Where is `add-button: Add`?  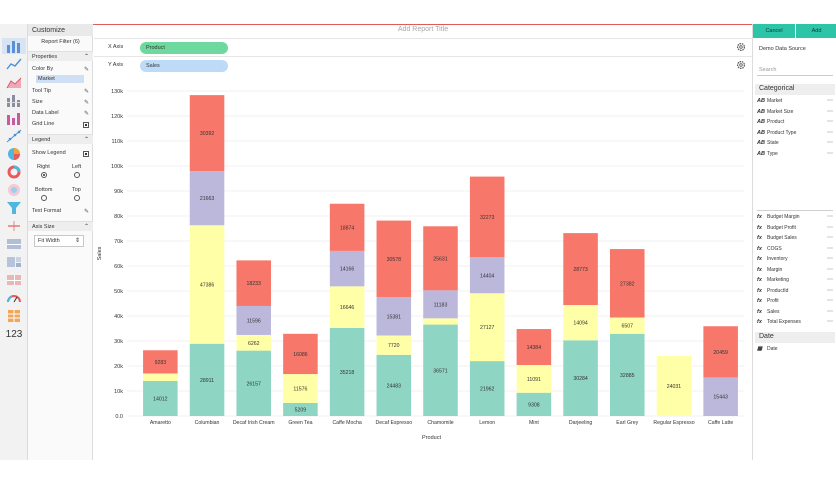 add-button: Add is located at coordinates (816, 31).